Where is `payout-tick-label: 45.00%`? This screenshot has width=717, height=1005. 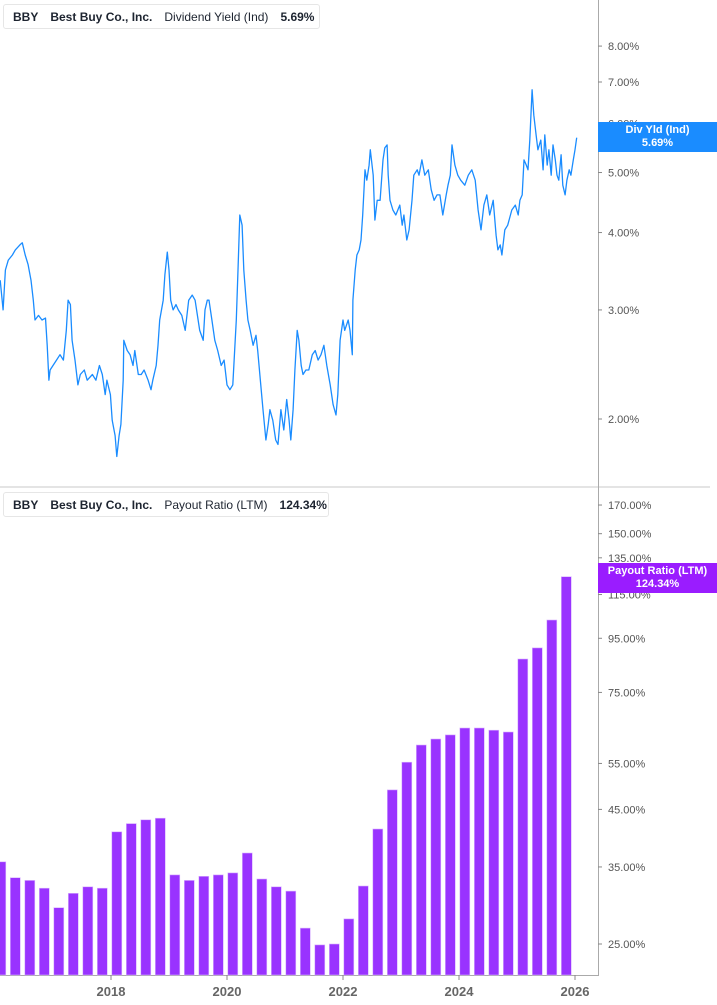
payout-tick-label: 45.00% is located at coordinates (627, 810).